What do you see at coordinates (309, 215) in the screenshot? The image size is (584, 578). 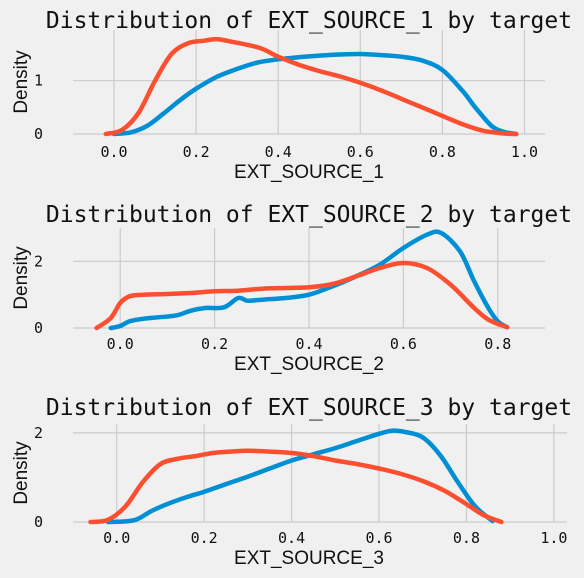 I see `chart-title: Distribution of EXT_SOURCE_2 by target` at bounding box center [309, 215].